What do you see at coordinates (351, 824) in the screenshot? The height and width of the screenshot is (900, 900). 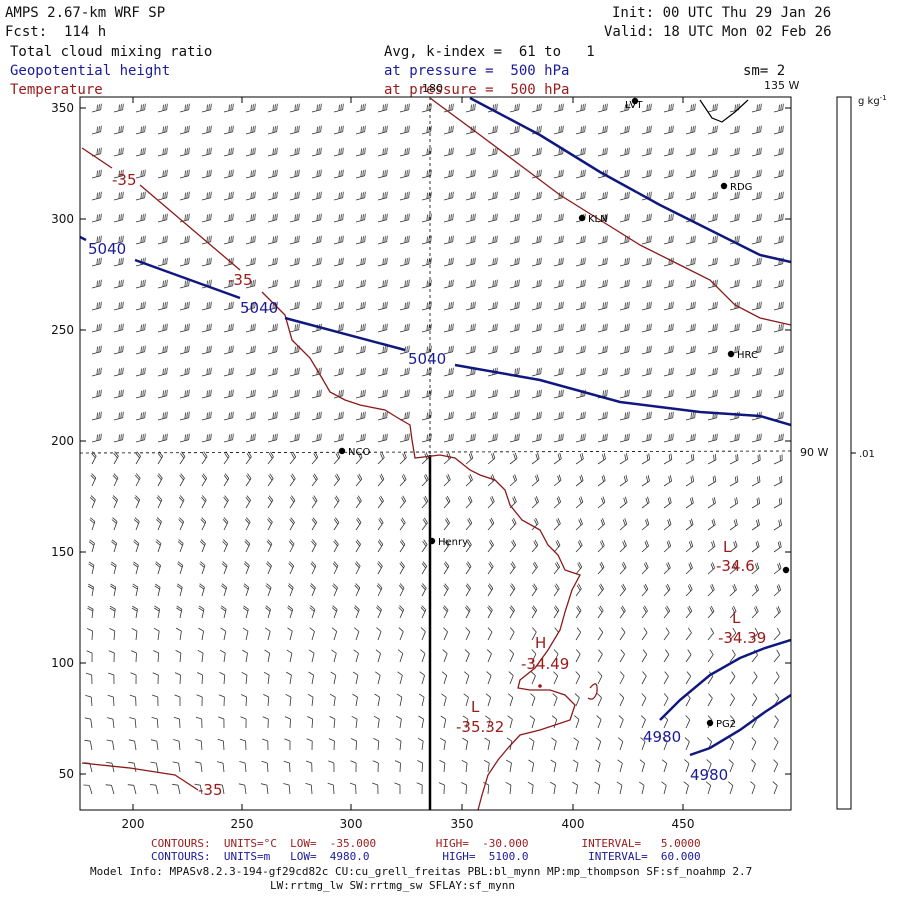 I see `xtick-300: 300` at bounding box center [351, 824].